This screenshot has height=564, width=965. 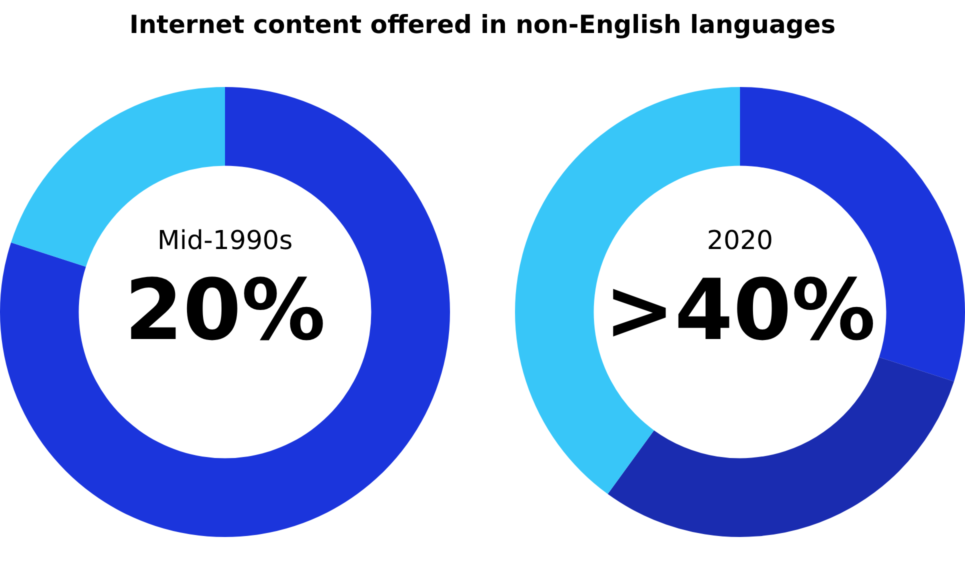 What do you see at coordinates (225, 241) in the screenshot?
I see `text: Mid-1990s` at bounding box center [225, 241].